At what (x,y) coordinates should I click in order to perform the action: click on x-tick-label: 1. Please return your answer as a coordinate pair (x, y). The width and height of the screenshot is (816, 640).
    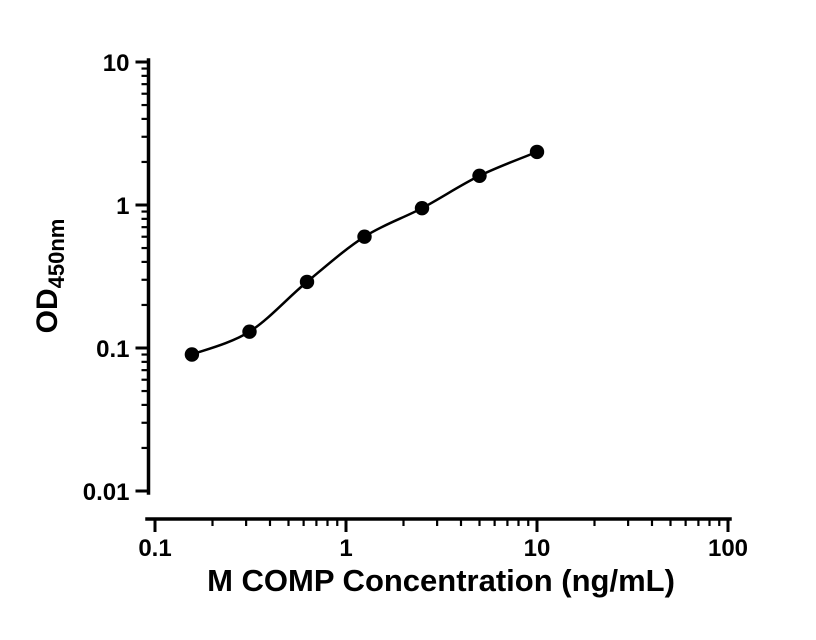
    Looking at the image, I should click on (345, 548).